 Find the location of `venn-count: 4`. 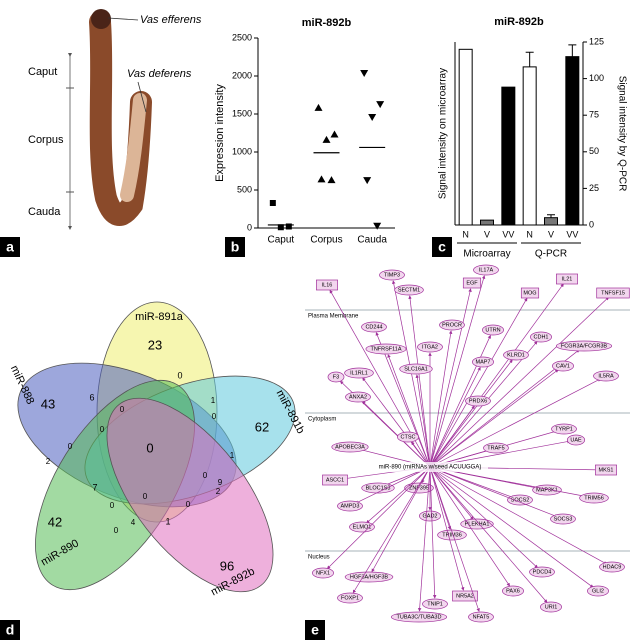

venn-count: 4 is located at coordinates (133, 522).